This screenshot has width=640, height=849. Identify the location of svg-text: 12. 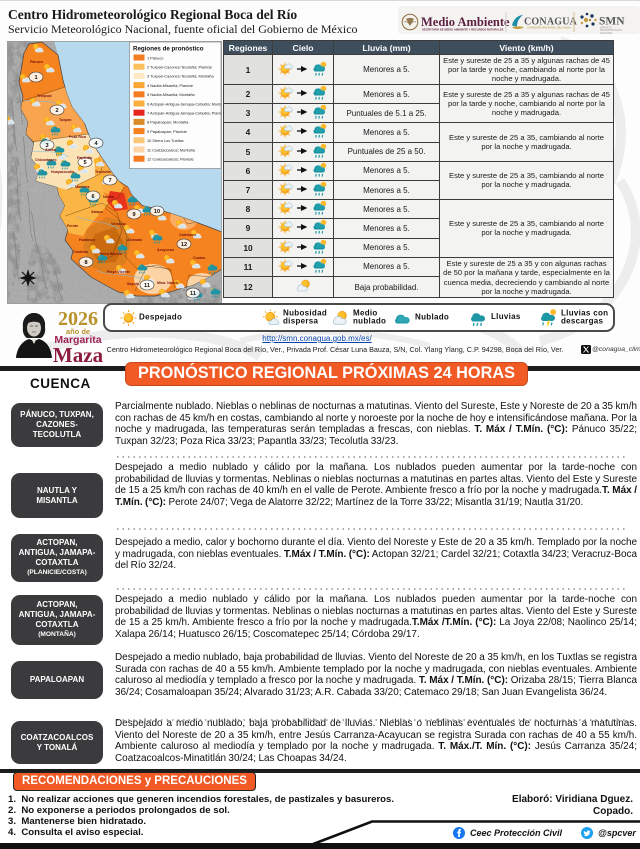
(184, 245).